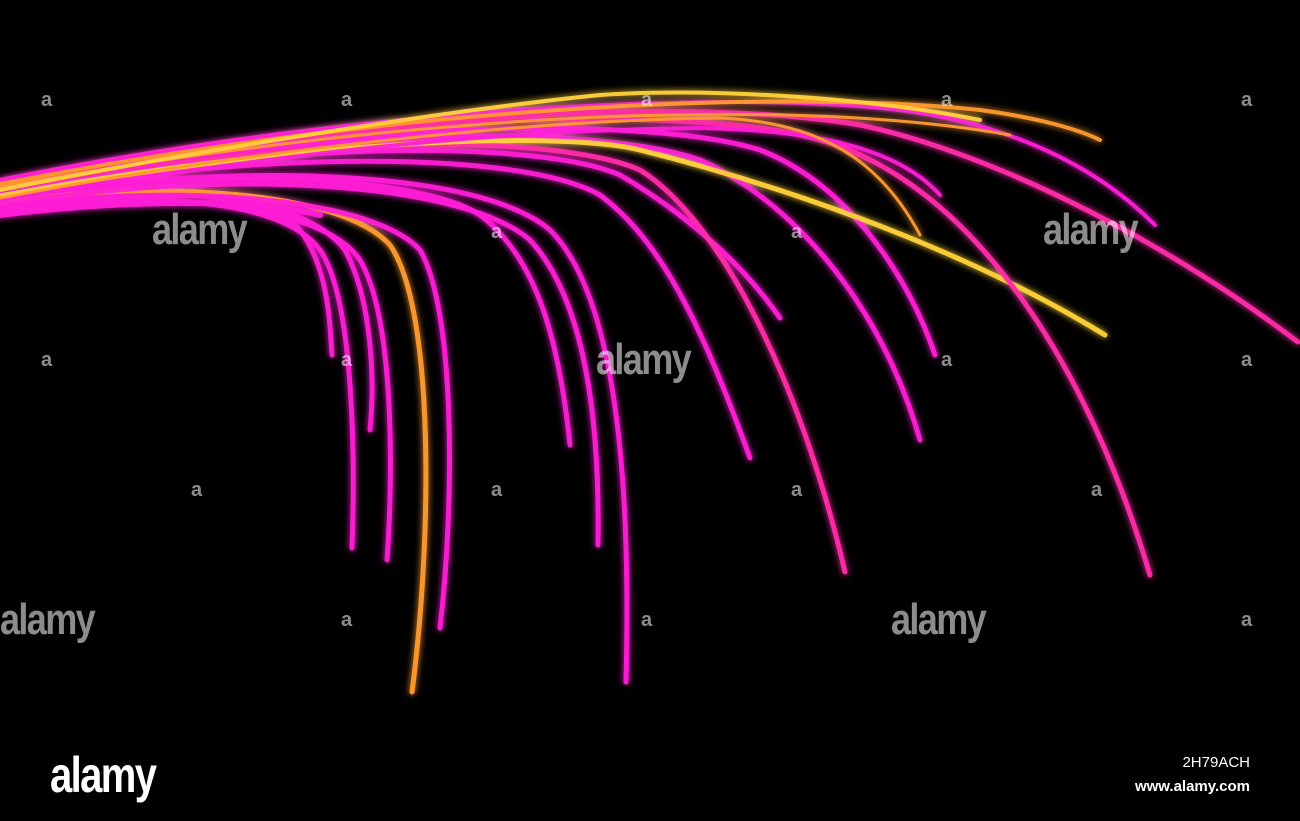  What do you see at coordinates (1216, 762) in the screenshot?
I see `image-id: 2H79ACH` at bounding box center [1216, 762].